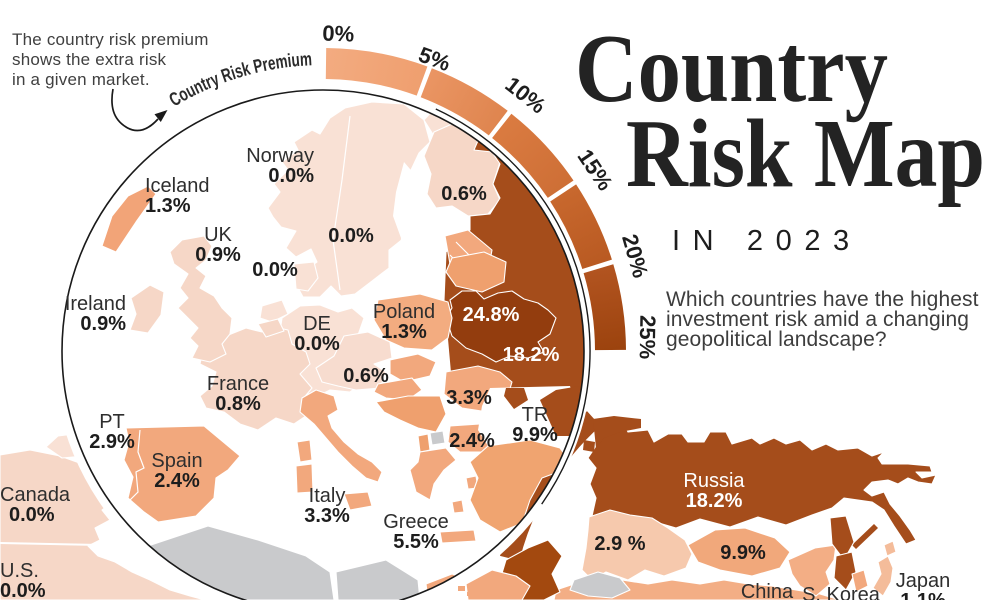 The width and height of the screenshot is (1000, 600). Describe the element at coordinates (110, 39) in the screenshot. I see `svg-text: The country risk premium` at that location.